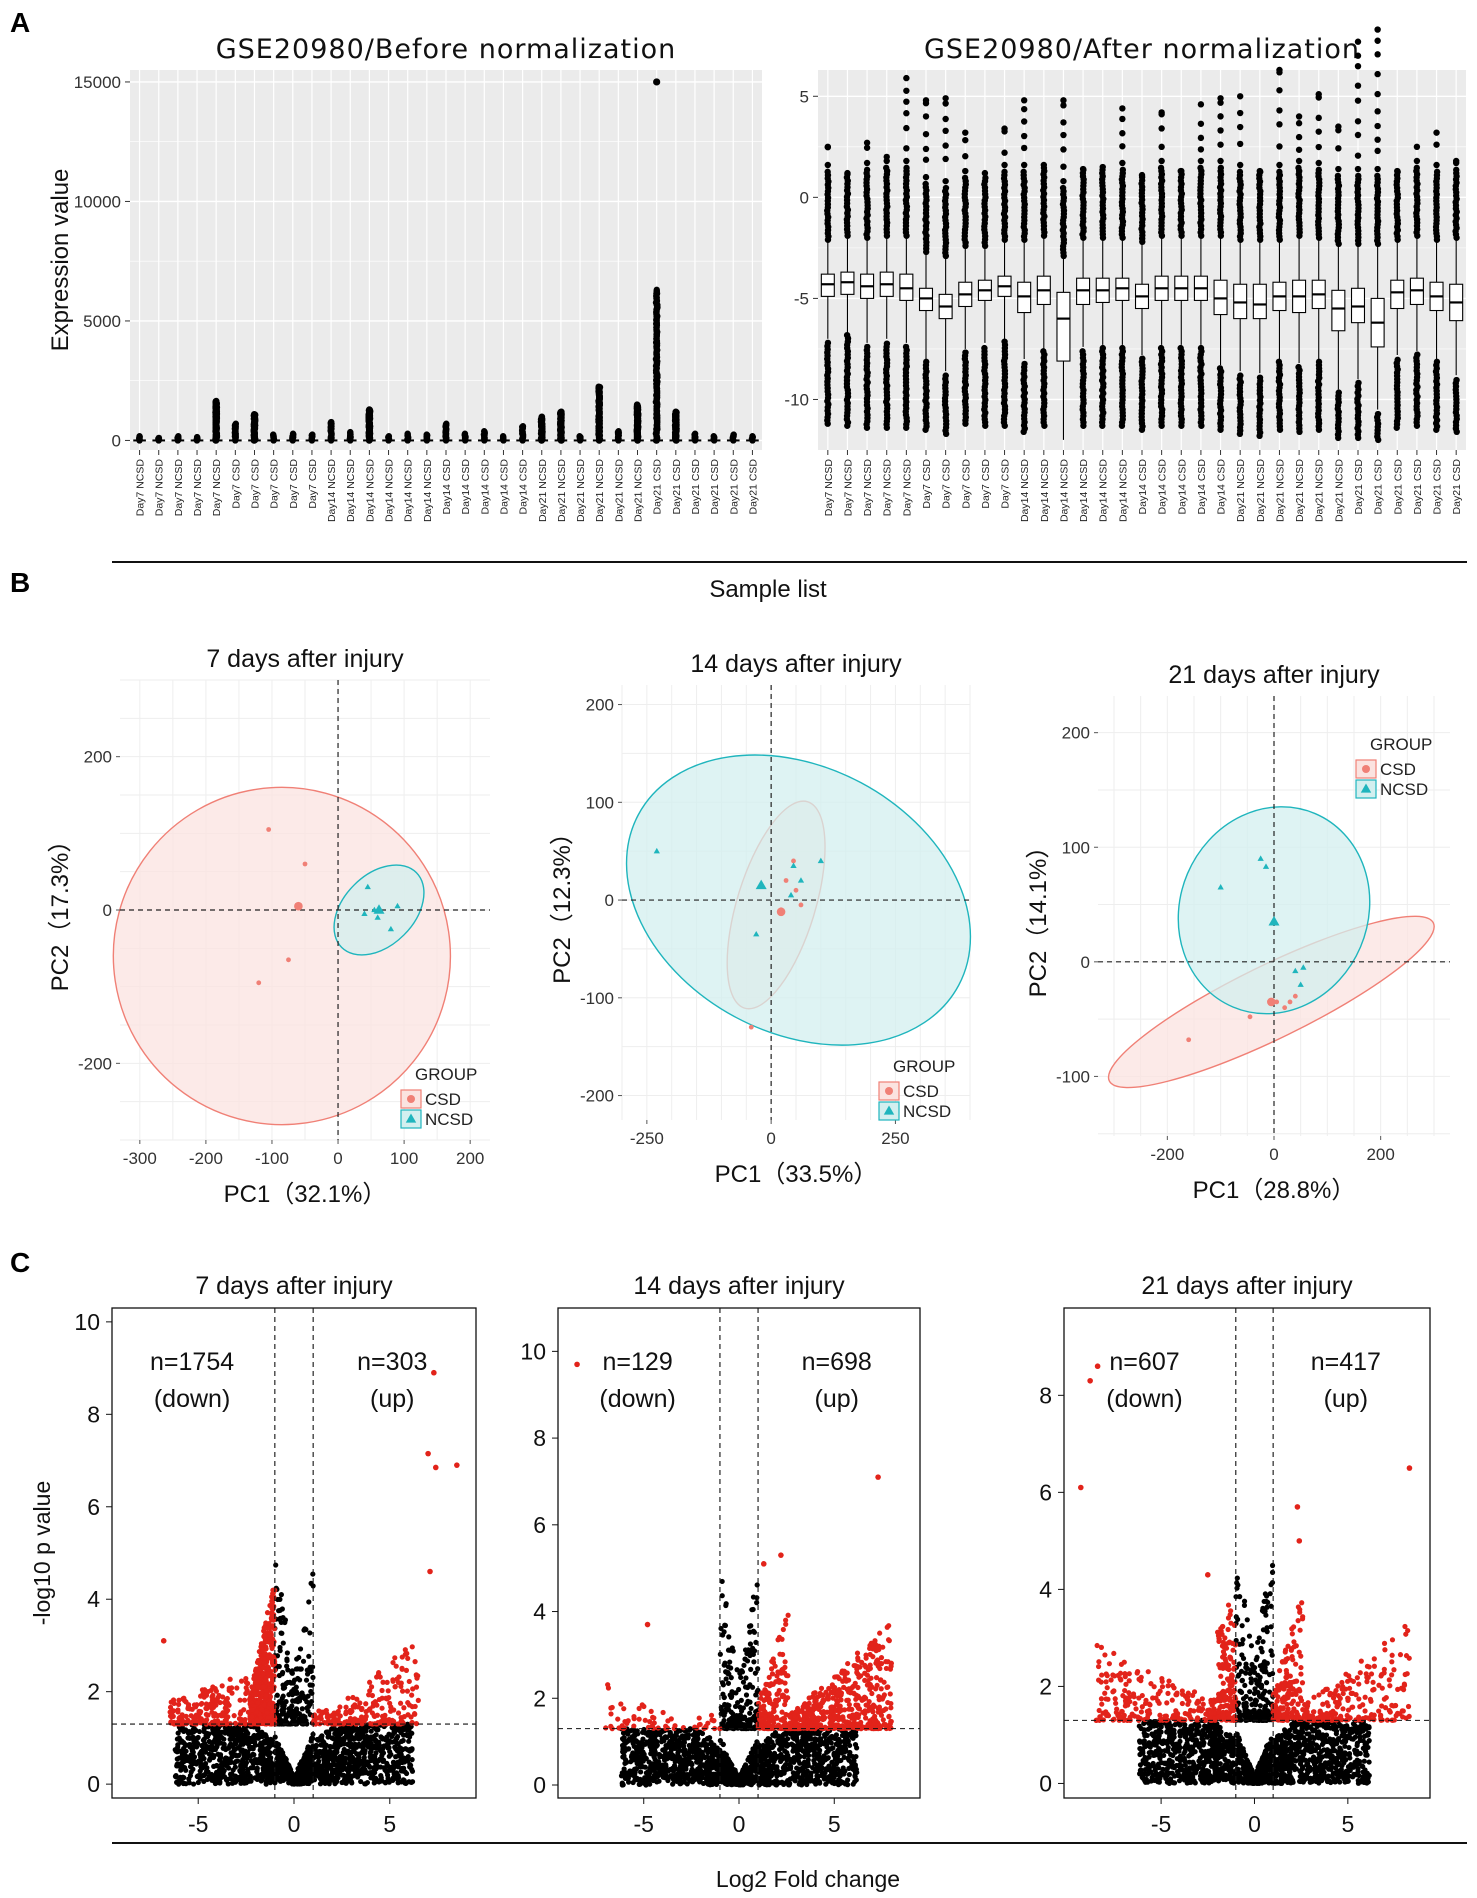  I want to click on x-category-label: Day7 NCSD, so click(217, 488).